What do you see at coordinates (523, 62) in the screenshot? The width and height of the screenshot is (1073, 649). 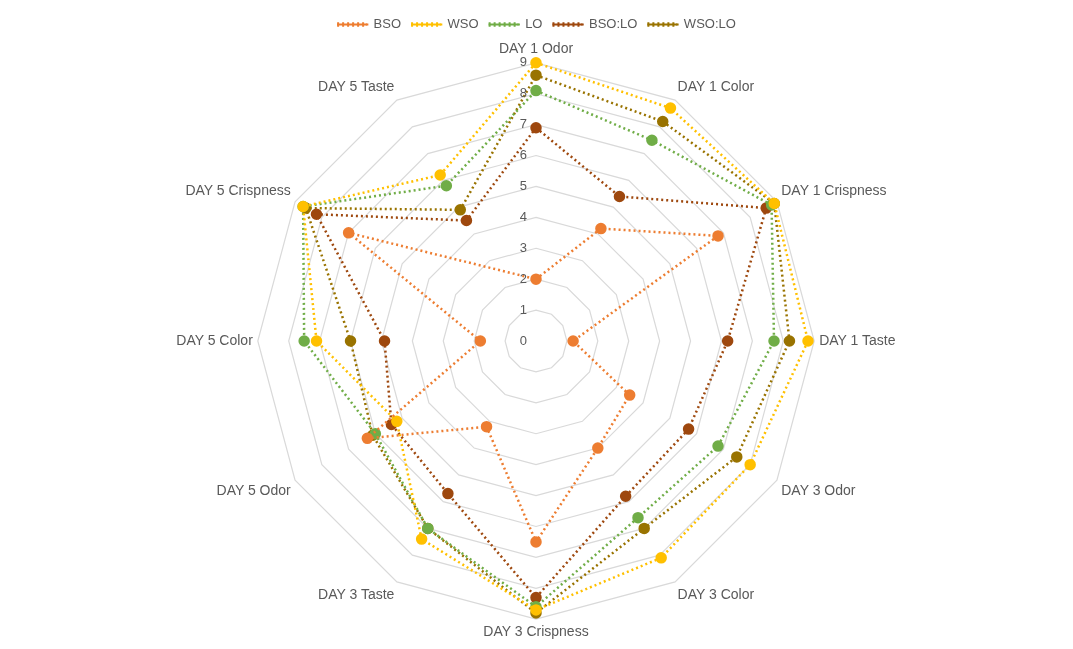 I see `y-tick-label: 9` at bounding box center [523, 62].